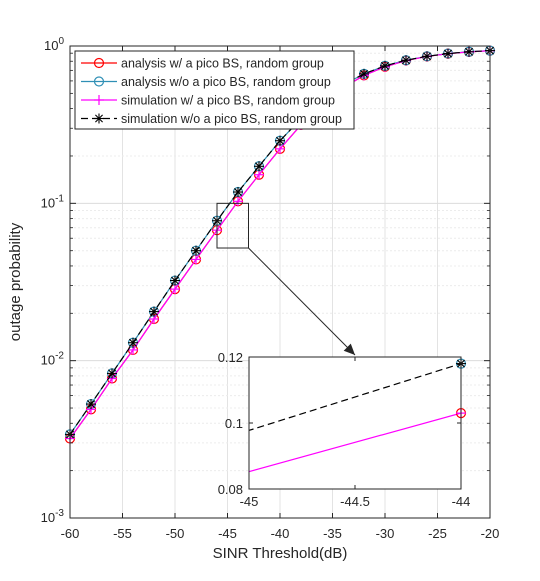 This screenshot has height=581, width=540. What do you see at coordinates (437, 533) in the screenshot?
I see `x-tick-label: -25` at bounding box center [437, 533].